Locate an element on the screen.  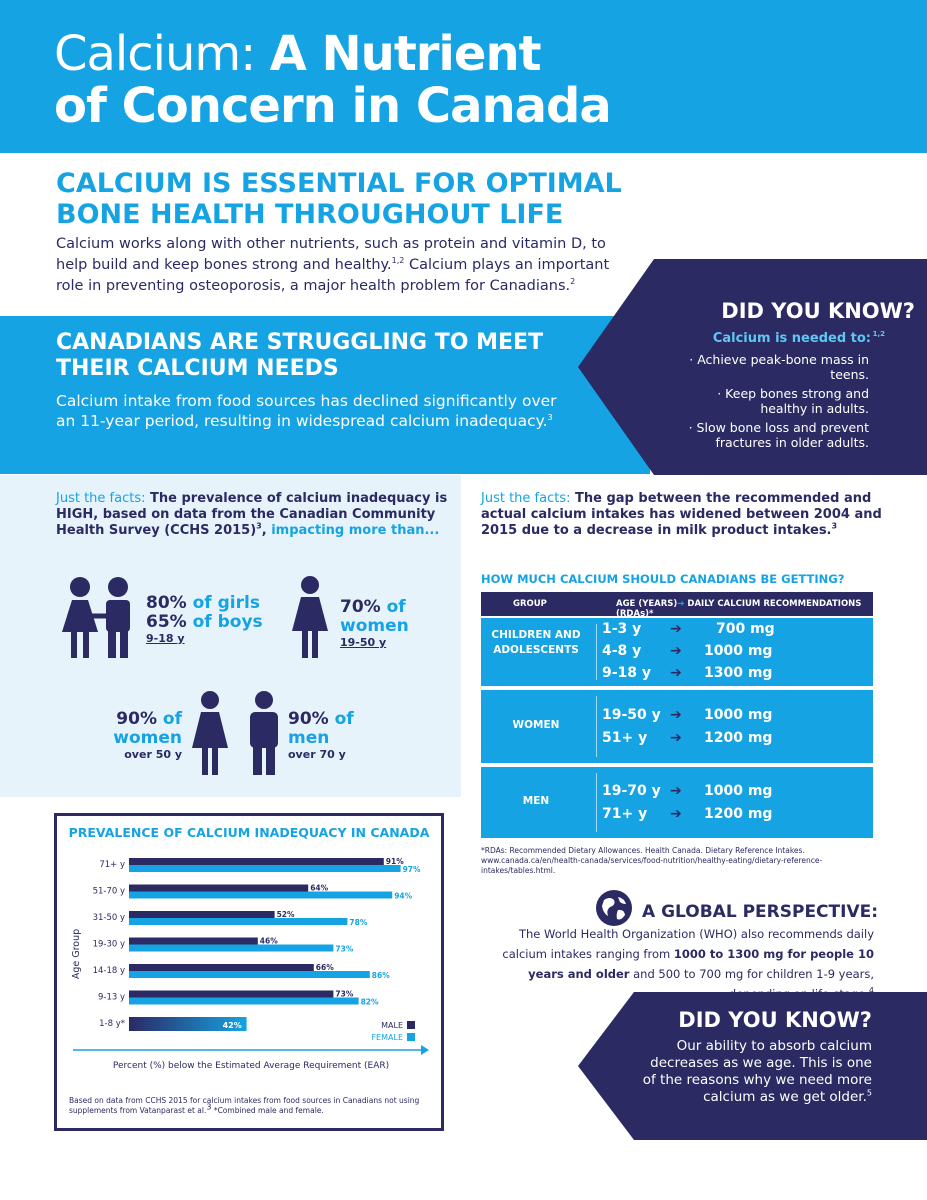
globe-icon is located at coordinates (614, 910).